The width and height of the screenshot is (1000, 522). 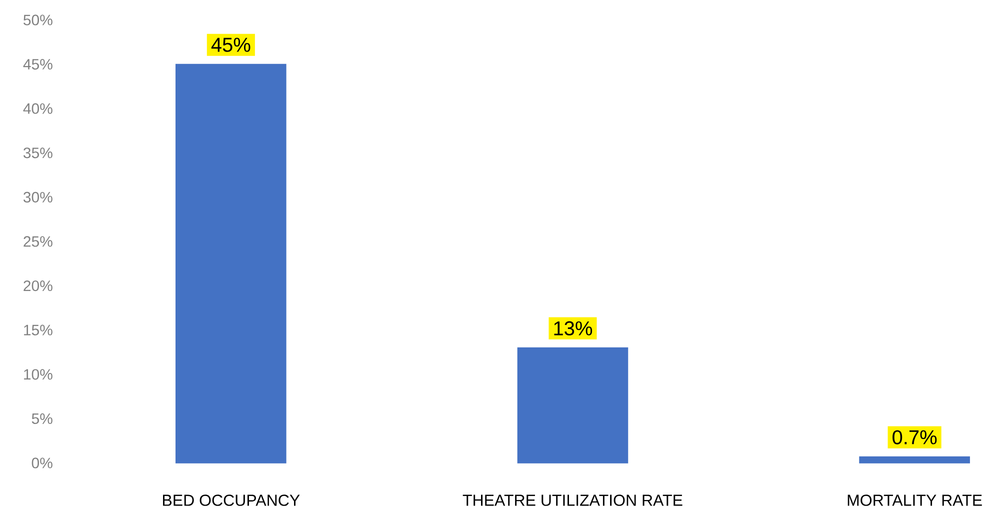 What do you see at coordinates (573, 328) in the screenshot?
I see `data-label: 13%` at bounding box center [573, 328].